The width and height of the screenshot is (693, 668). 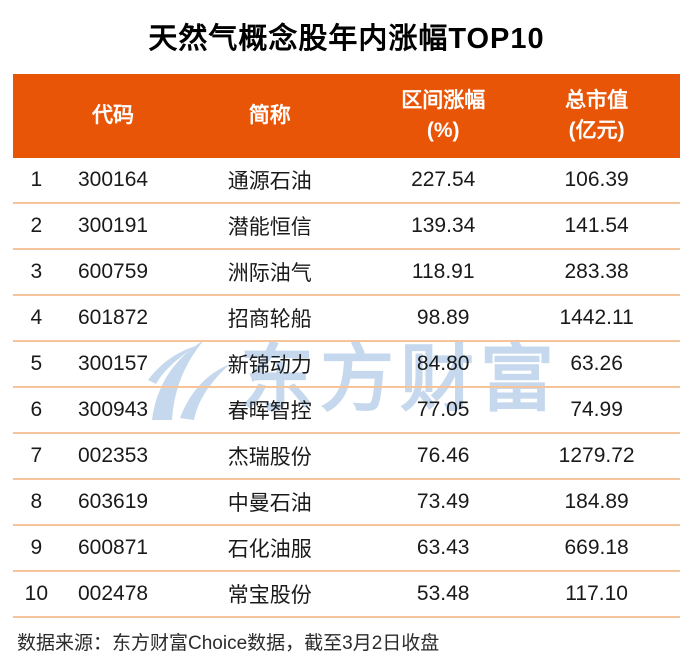 I want to click on header-rank, so click(x=36, y=116).